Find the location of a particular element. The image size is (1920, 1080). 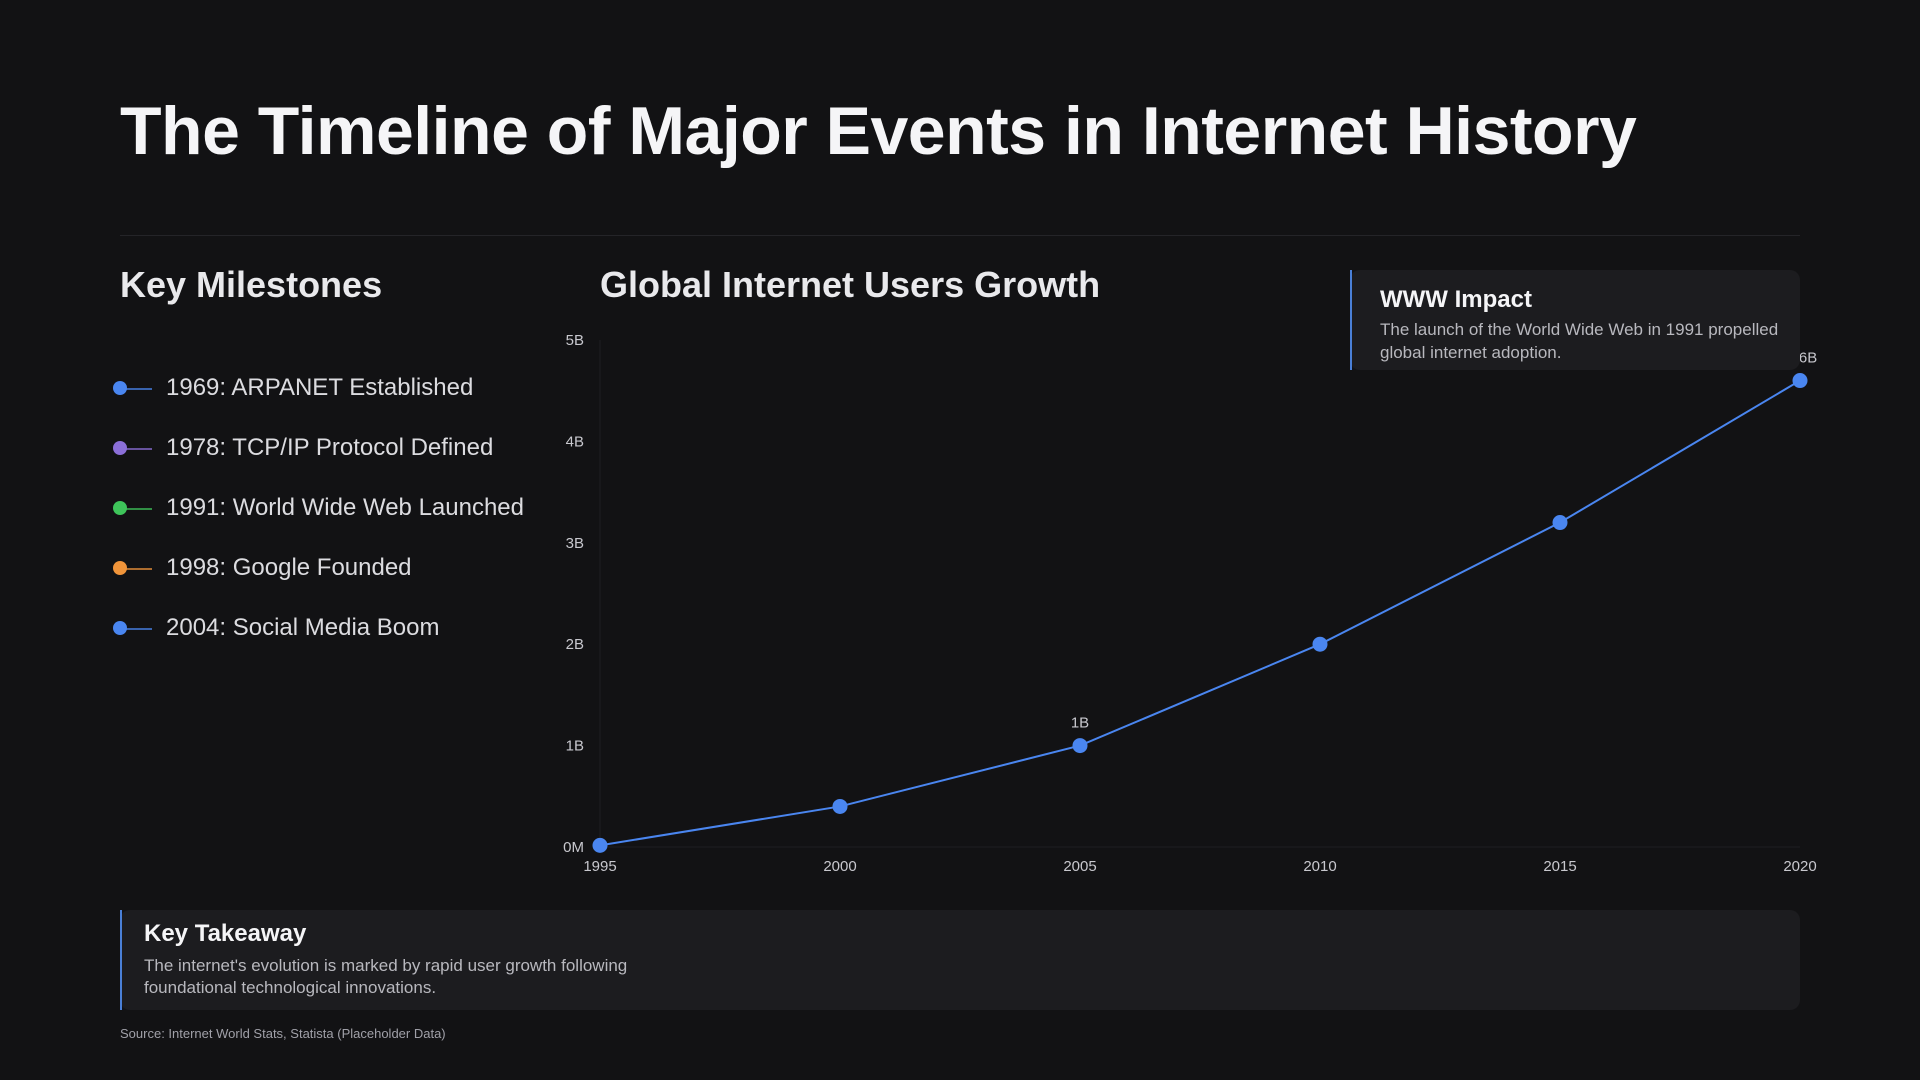

milestone-item: 1998: Google Founded is located at coordinates (317, 568).